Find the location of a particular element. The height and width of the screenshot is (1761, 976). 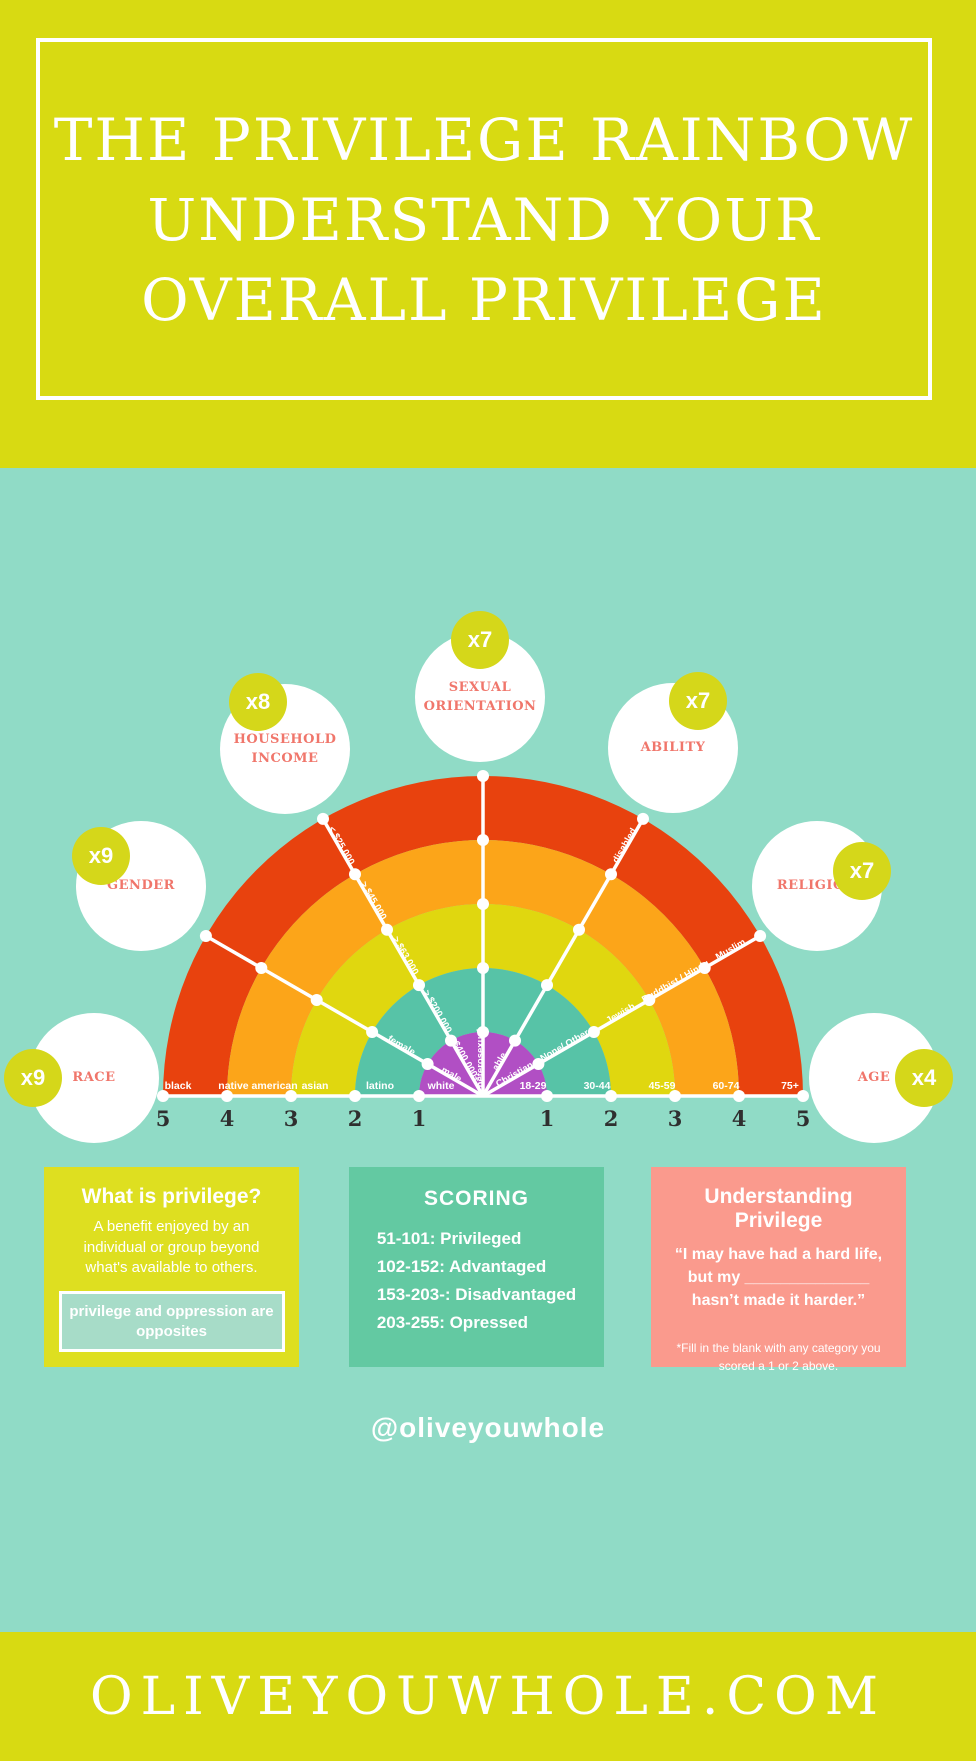

footer-banner: OLIVEYOUWHOLE.COM is located at coordinates (488, 1696).